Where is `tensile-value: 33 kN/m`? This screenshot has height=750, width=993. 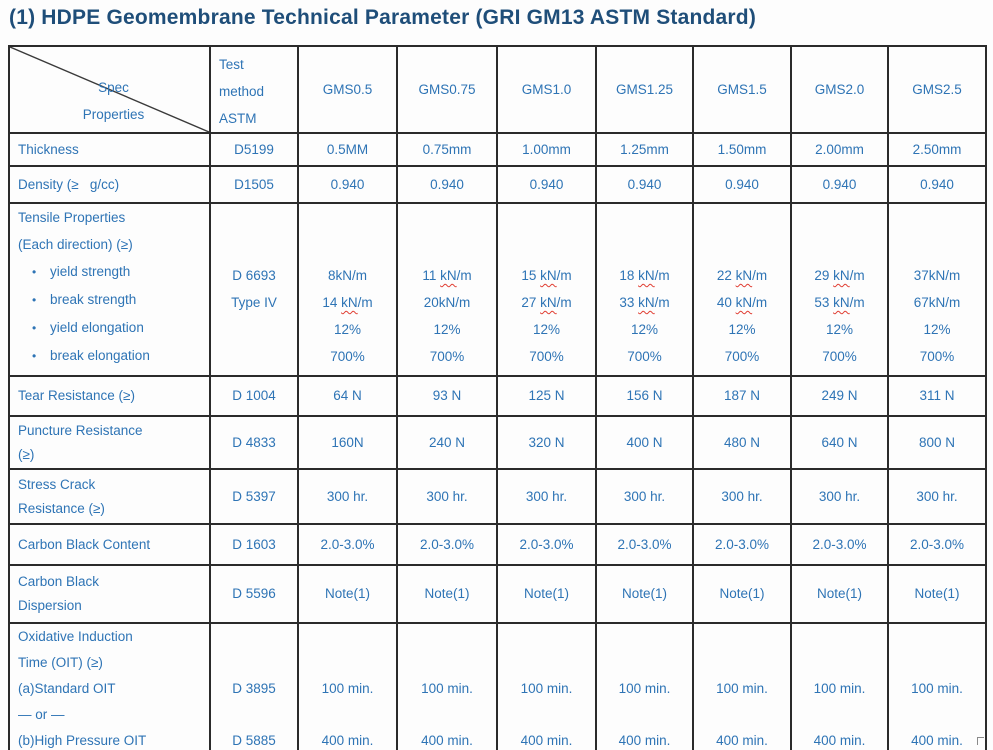 tensile-value: 33 kN/m is located at coordinates (644, 302).